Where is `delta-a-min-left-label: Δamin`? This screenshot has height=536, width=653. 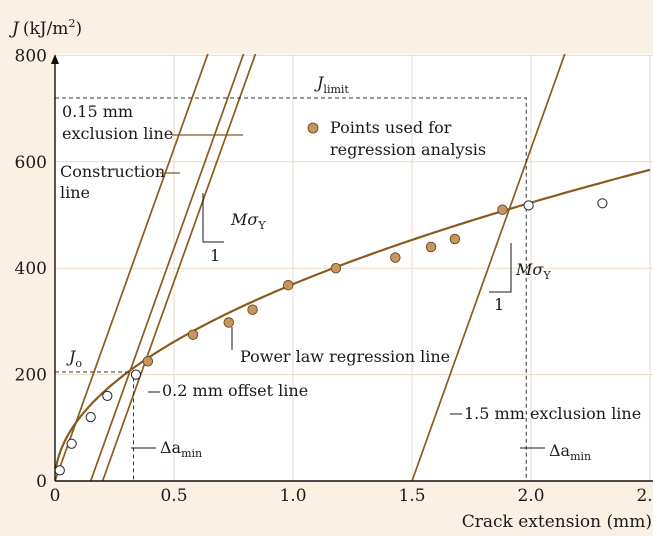
delta-a-min-left-label: Δamin is located at coordinates (181, 449).